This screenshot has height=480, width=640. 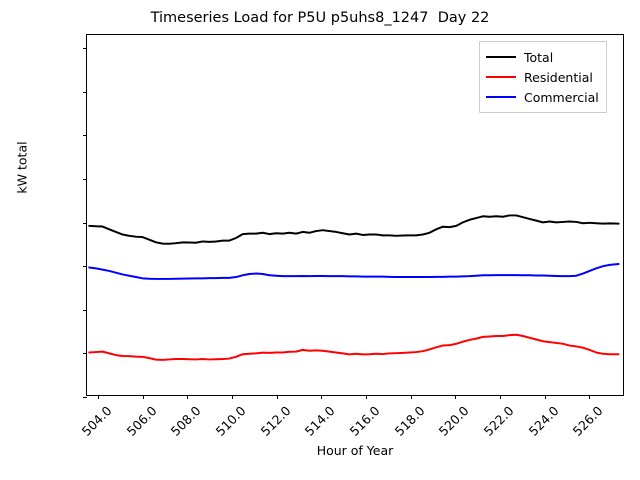 I want to click on x-tick-label: 514.0, so click(x=320, y=421).